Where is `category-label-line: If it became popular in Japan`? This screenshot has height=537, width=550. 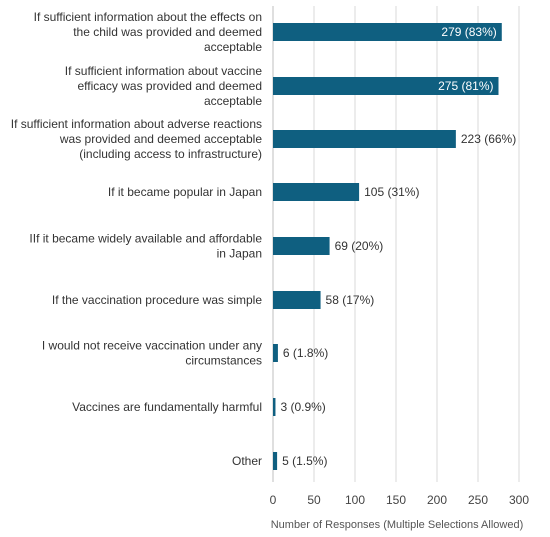 category-label-line: If it became popular in Japan is located at coordinates (185, 192).